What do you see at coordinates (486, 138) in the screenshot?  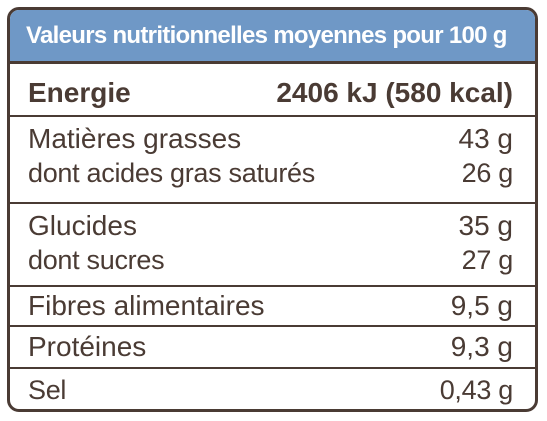 I see `row-value-matieres-grasses: 43 g` at bounding box center [486, 138].